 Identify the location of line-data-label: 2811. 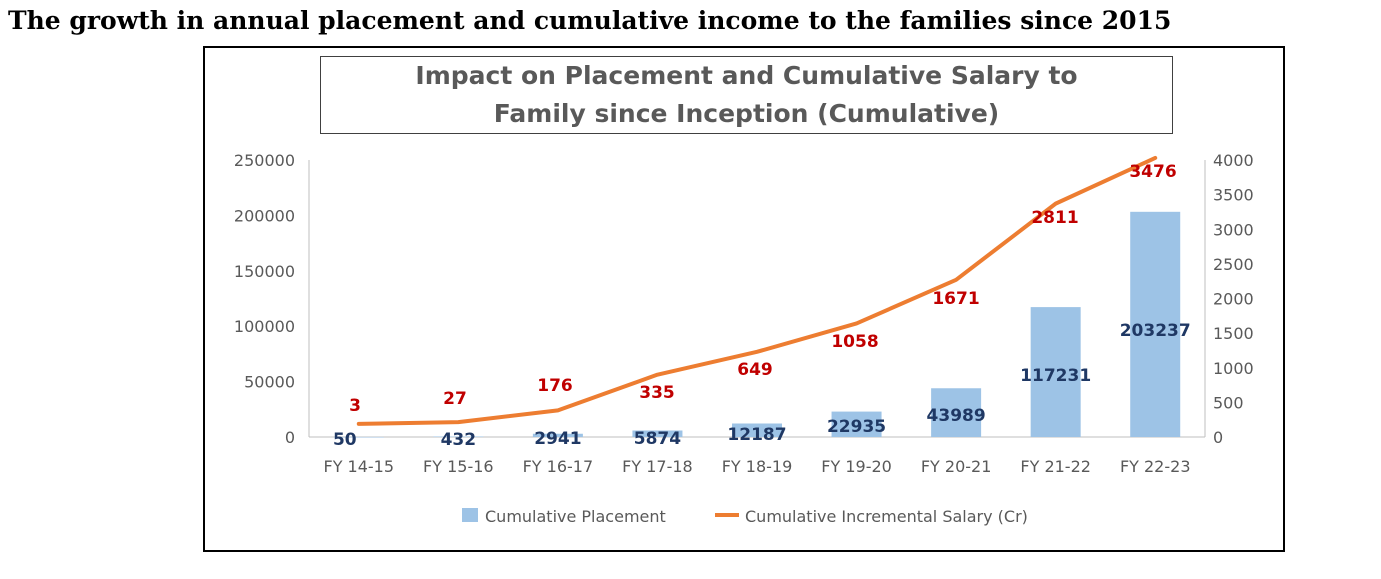
(1054, 218).